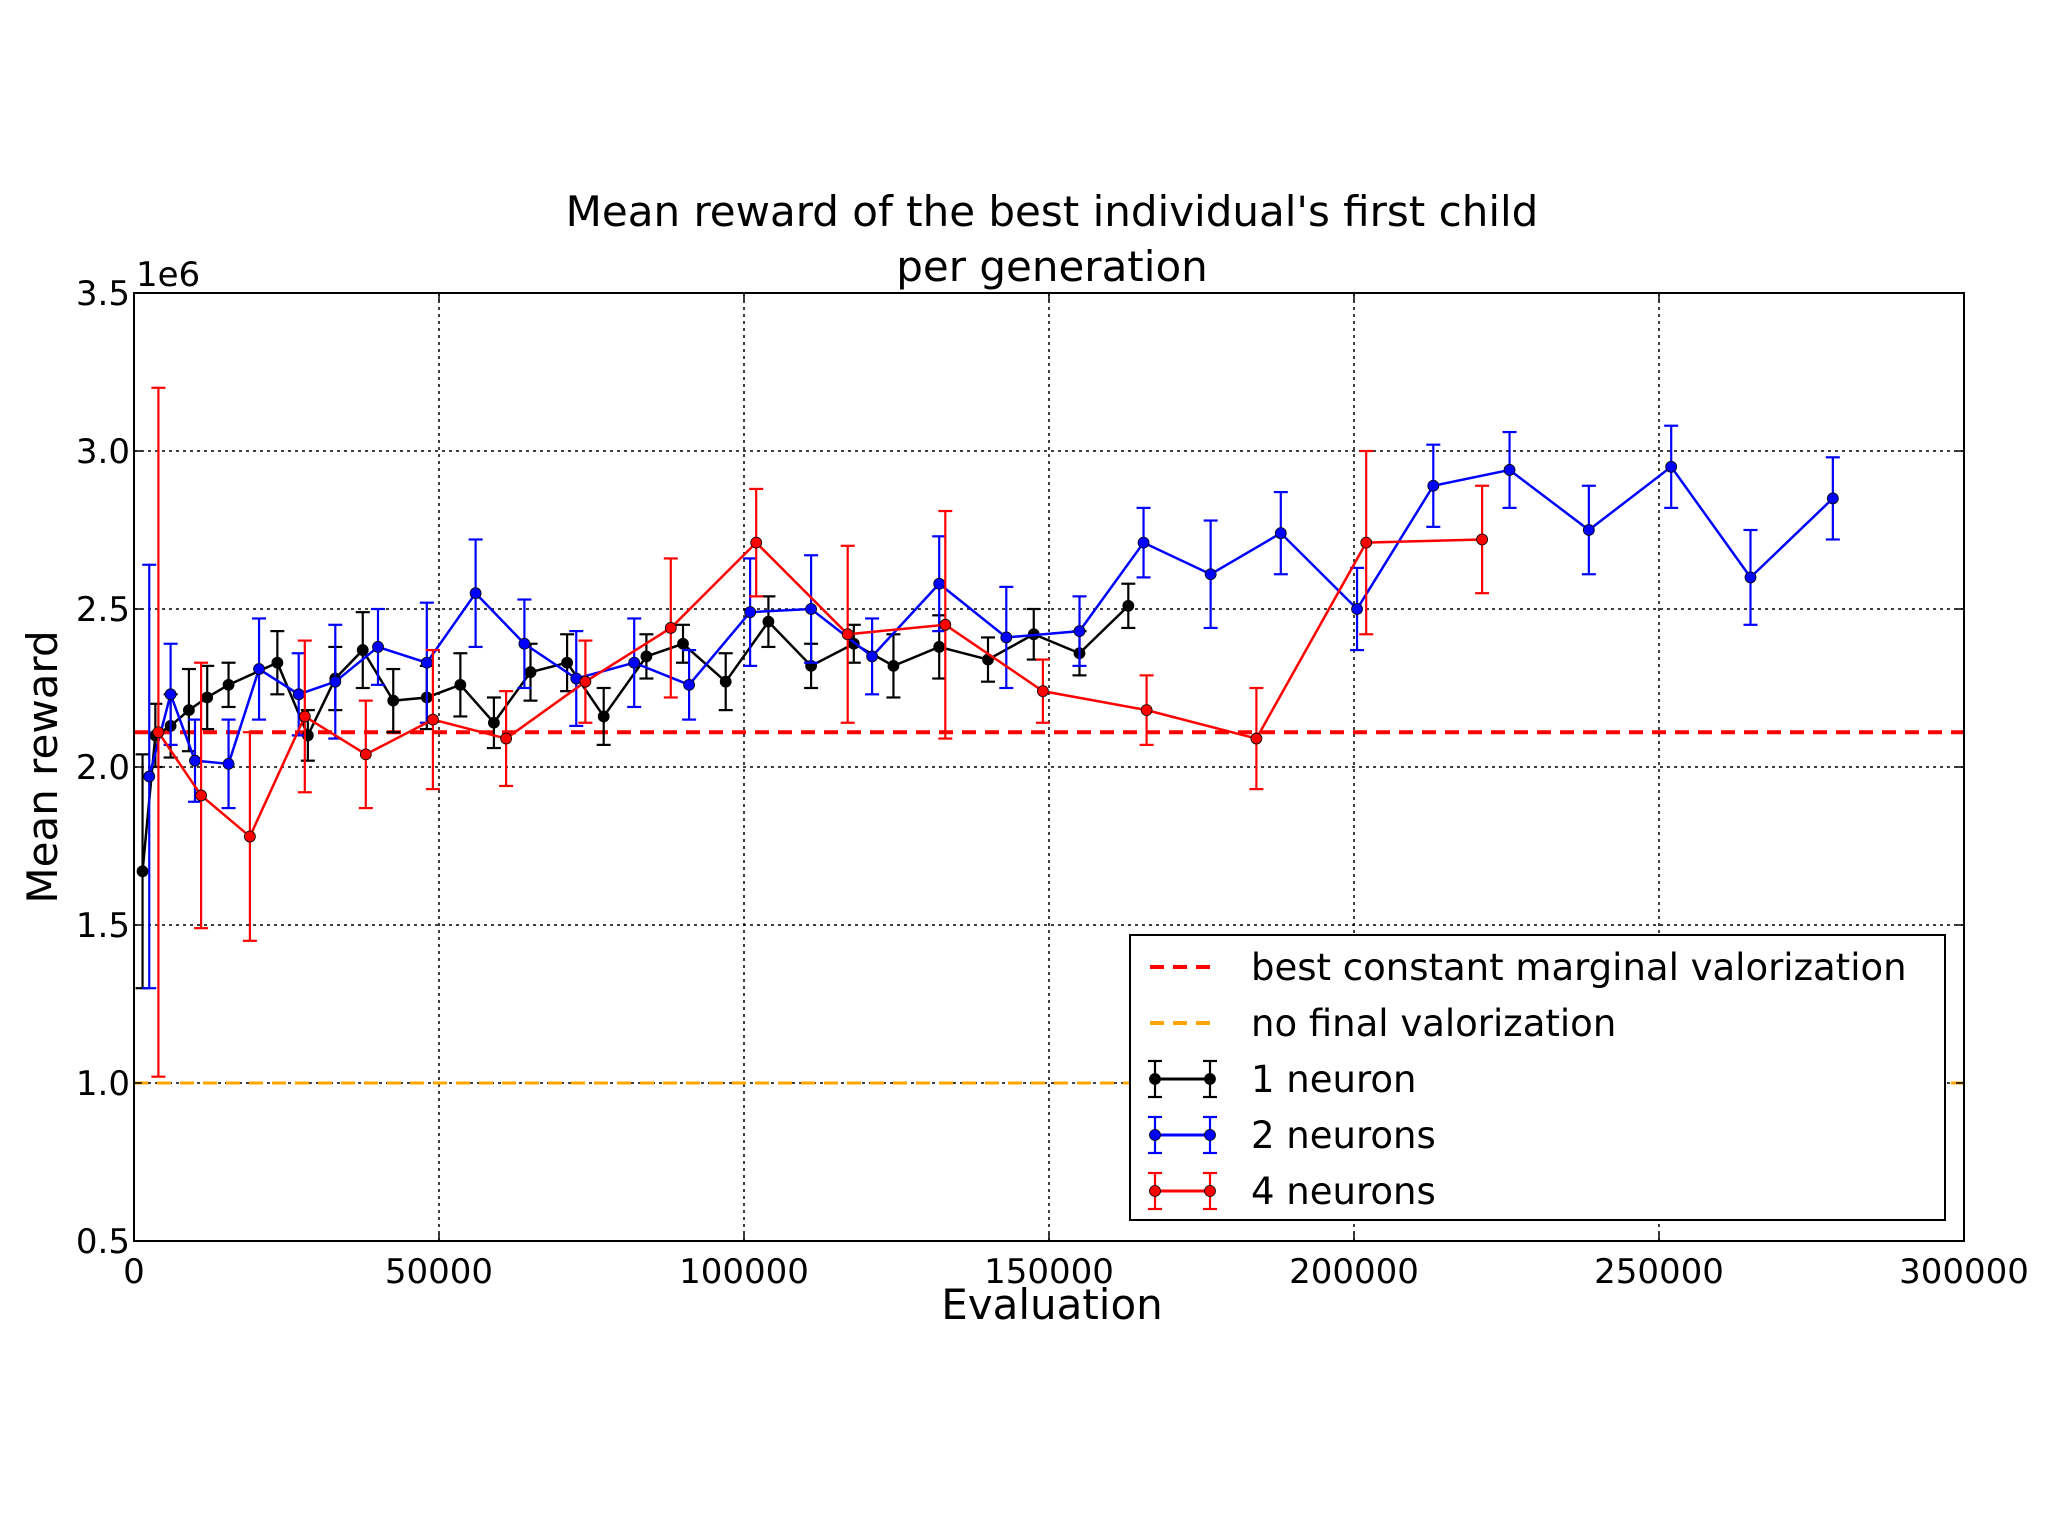 The image size is (2048, 1535). What do you see at coordinates (103, 1084) in the screenshot?
I see `y-tick-label: 1.0` at bounding box center [103, 1084].